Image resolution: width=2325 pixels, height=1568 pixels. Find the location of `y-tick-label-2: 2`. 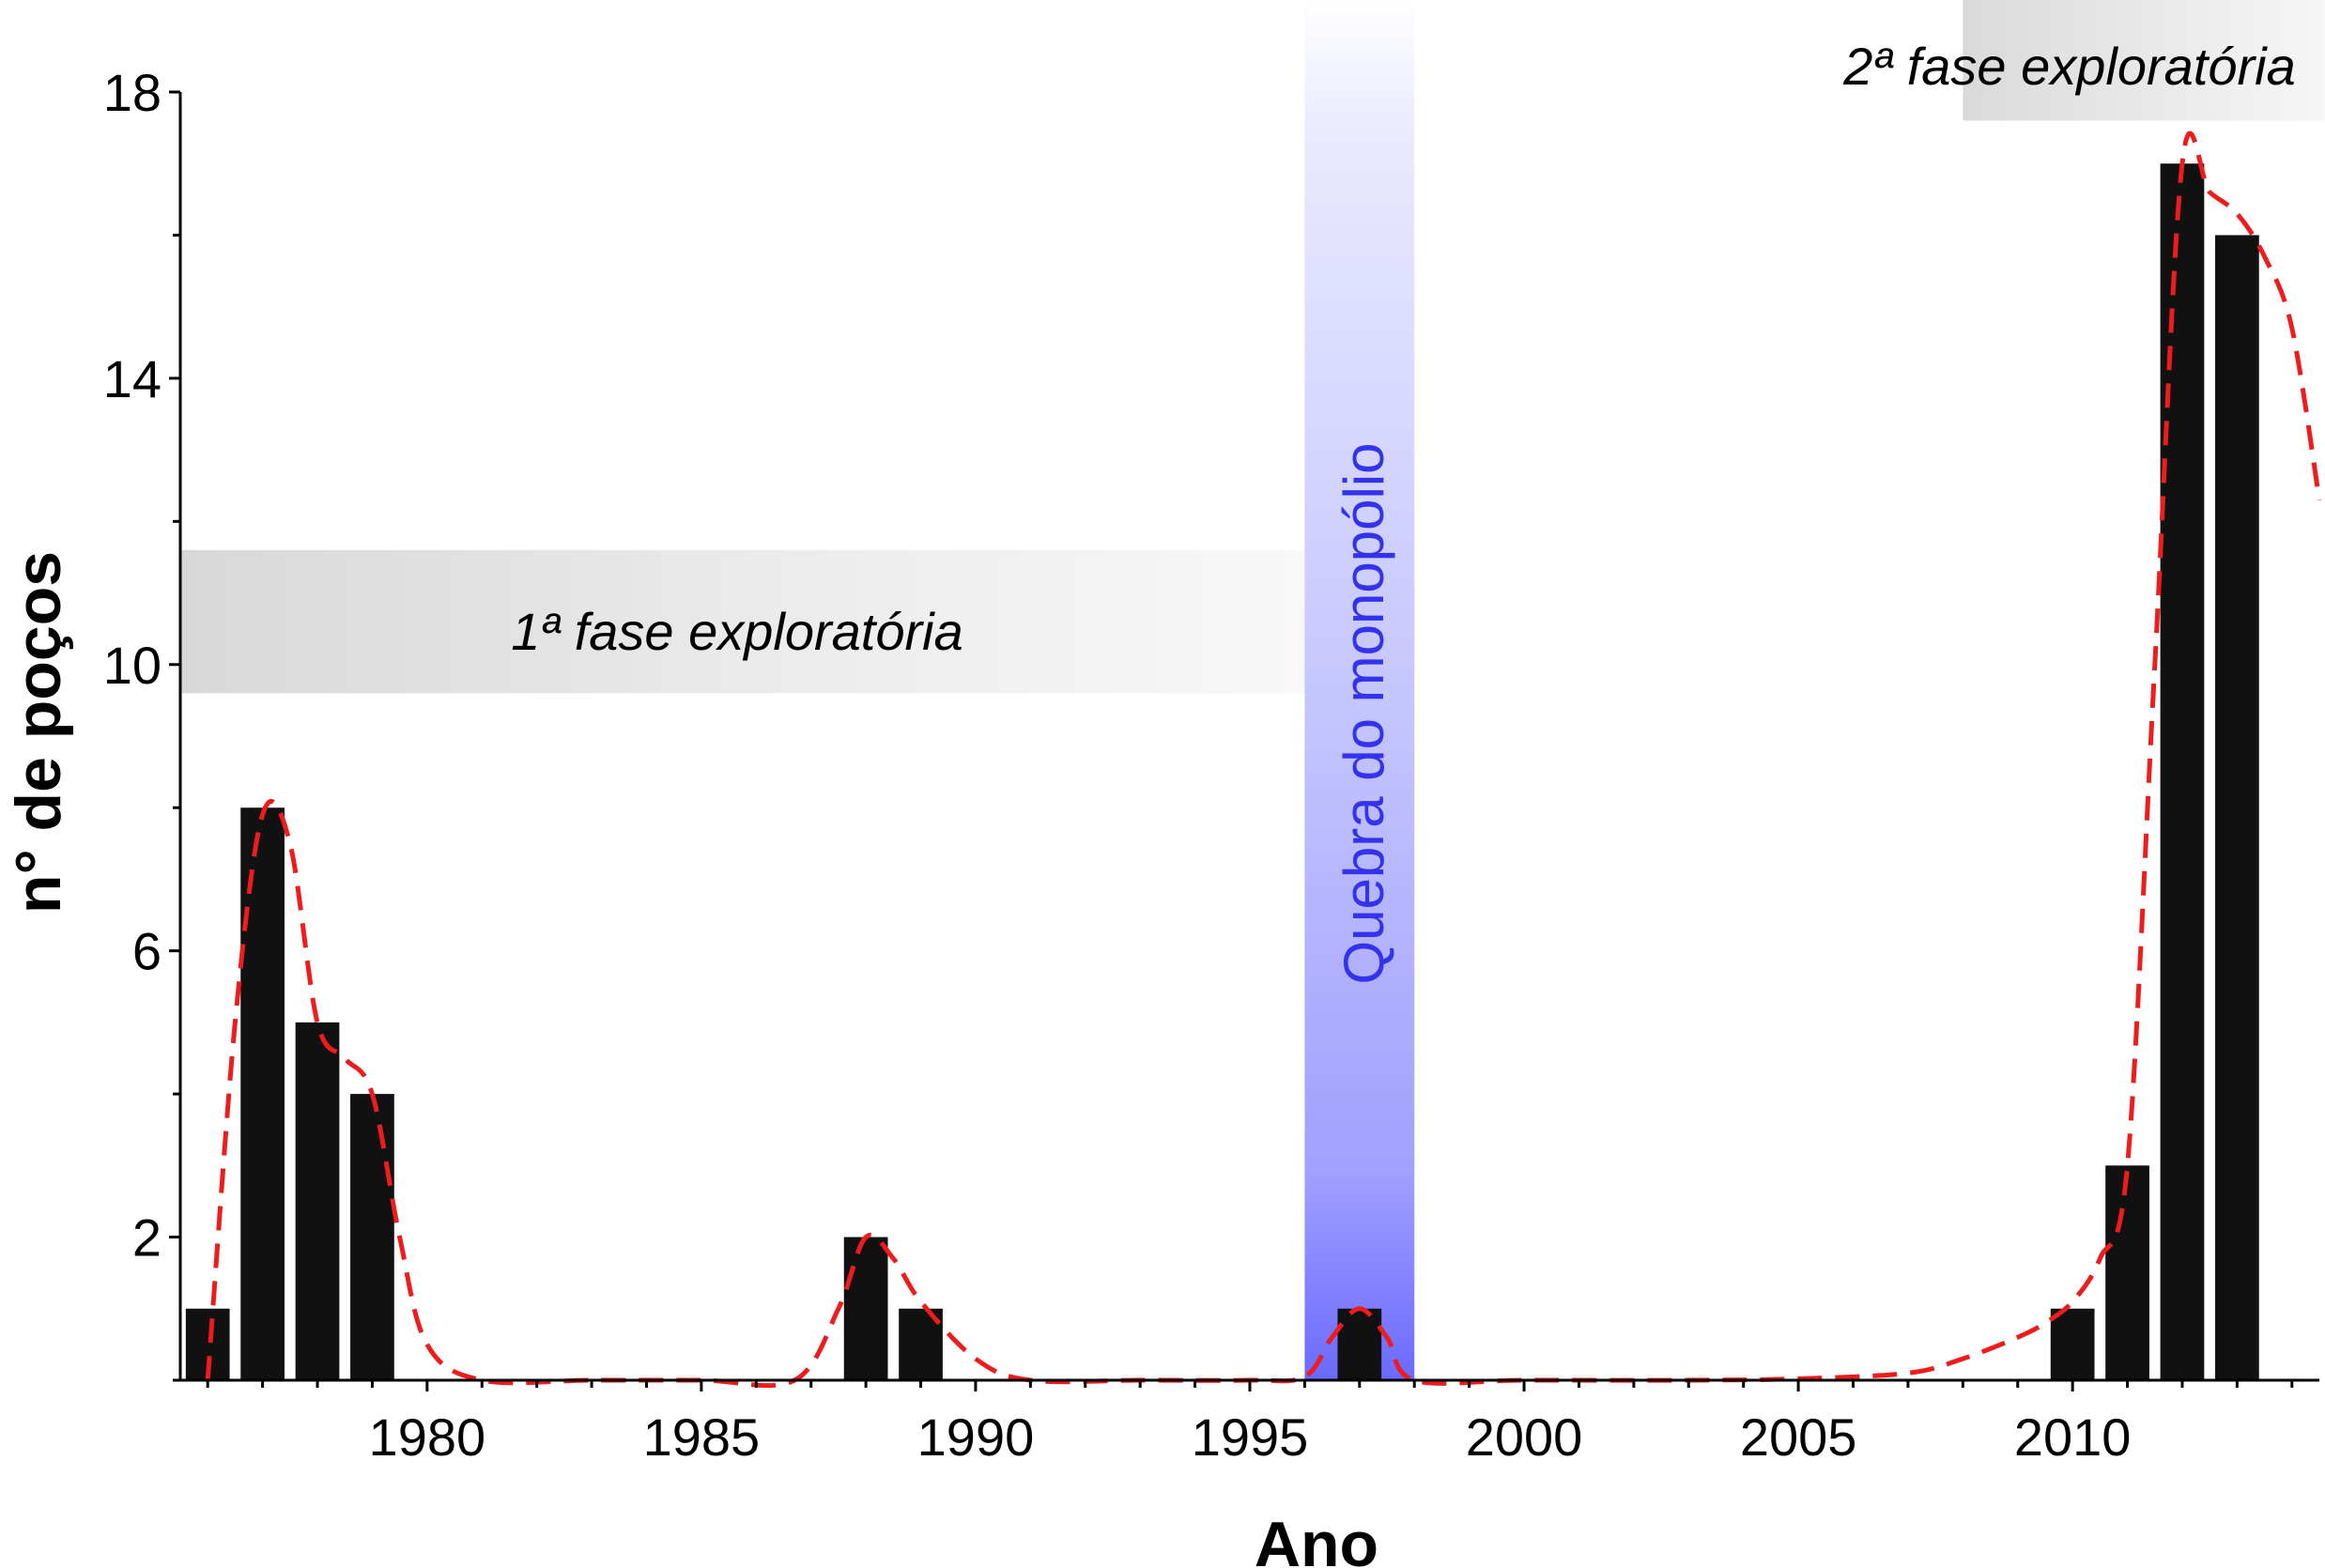

y-tick-label-2: 2 is located at coordinates (147, 1238).